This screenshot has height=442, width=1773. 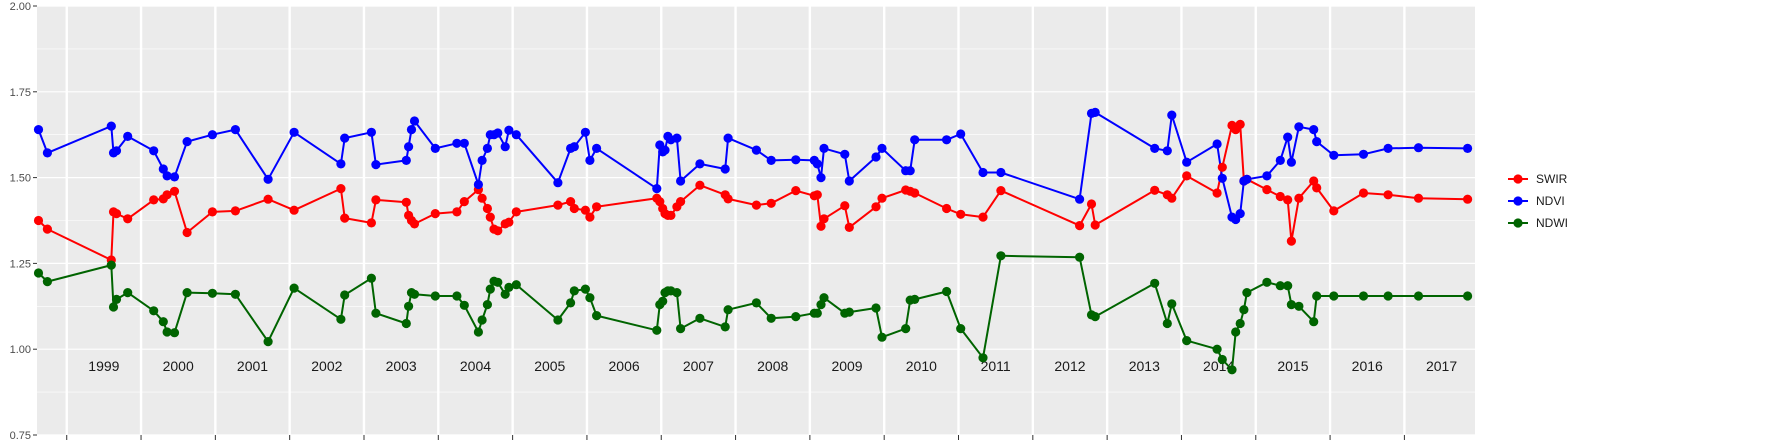 I want to click on y-tick-label: 0.75, so click(x=20, y=436).